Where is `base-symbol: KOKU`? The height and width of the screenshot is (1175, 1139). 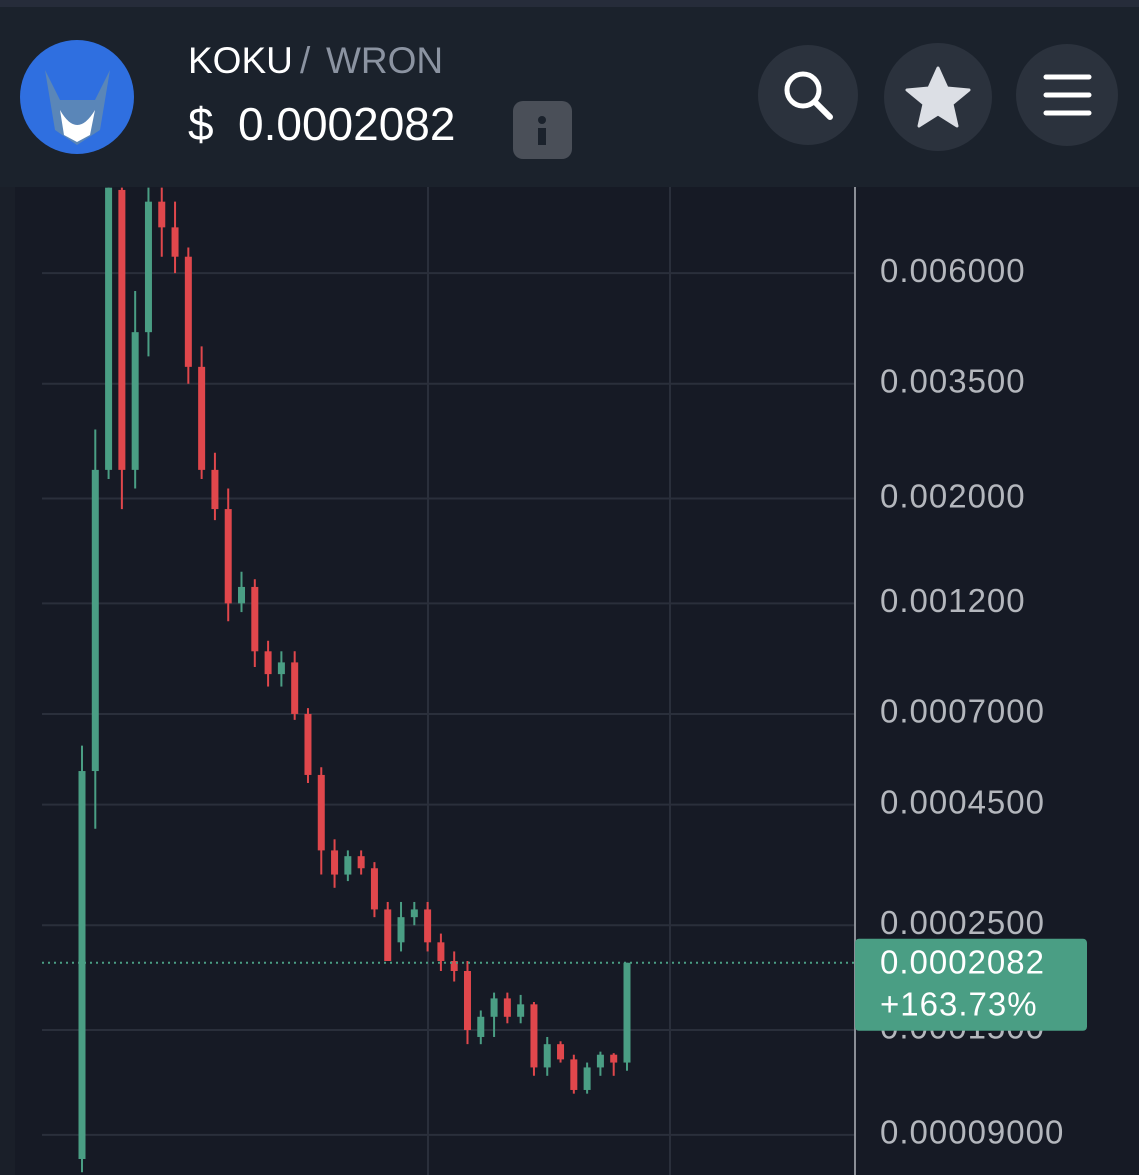
base-symbol: KOKU is located at coordinates (240, 60).